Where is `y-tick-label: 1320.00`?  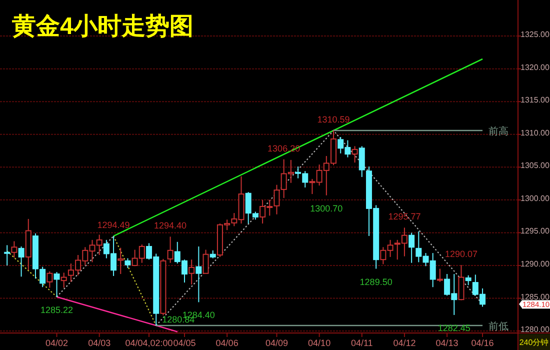 y-tick-label: 1320.00 is located at coordinates (535, 67).